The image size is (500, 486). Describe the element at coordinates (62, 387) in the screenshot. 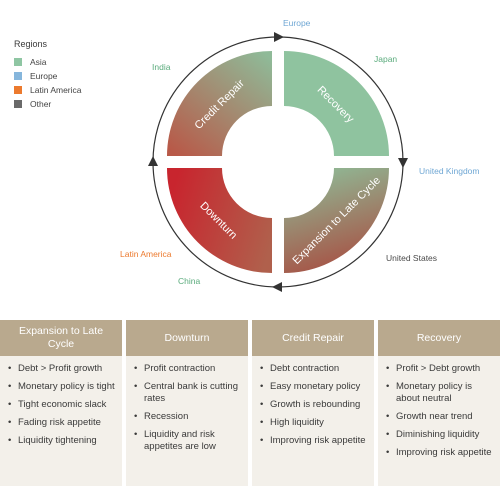

I see `list-item: Monetary policy is tight` at that location.